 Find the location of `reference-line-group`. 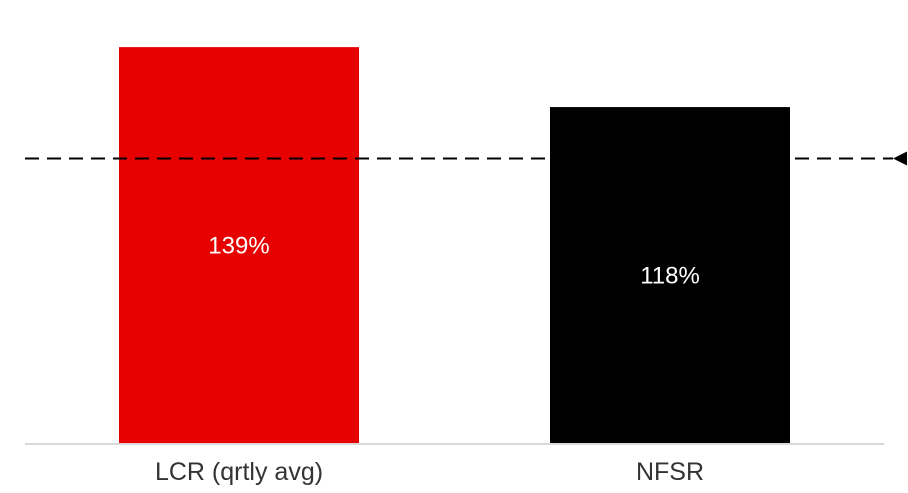

reference-line-group is located at coordinates (466, 158).